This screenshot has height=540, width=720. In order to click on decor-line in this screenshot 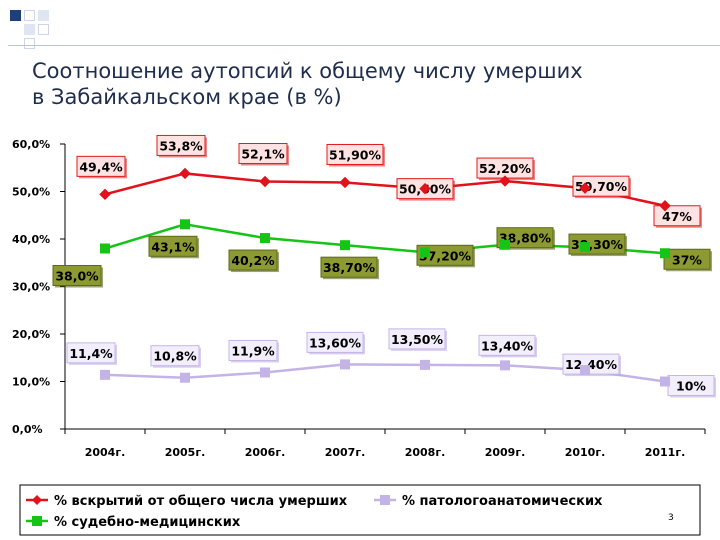, I will do `click(364, 45)`.